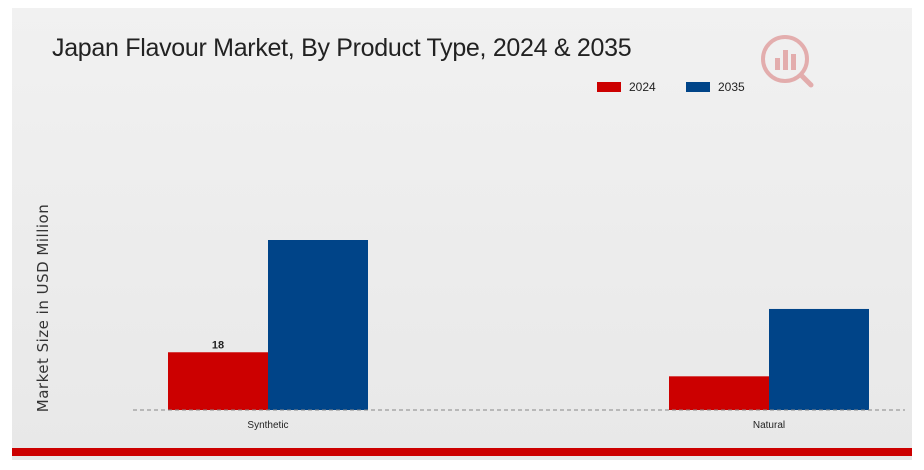 The height and width of the screenshot is (470, 924). Describe the element at coordinates (218, 381) in the screenshot. I see `bar-2024-synthetic` at that location.